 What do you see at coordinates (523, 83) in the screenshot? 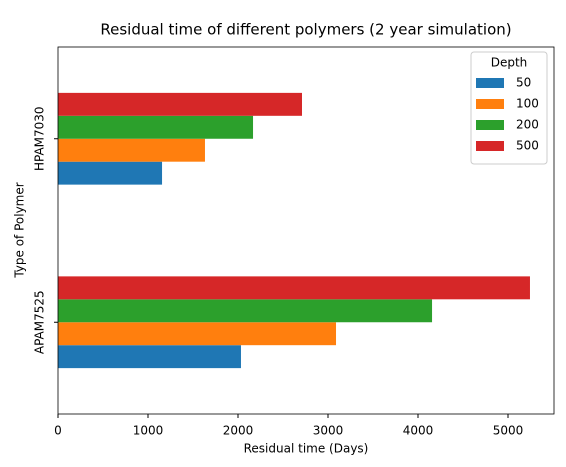
I see `legend-label: 50` at bounding box center [523, 83].